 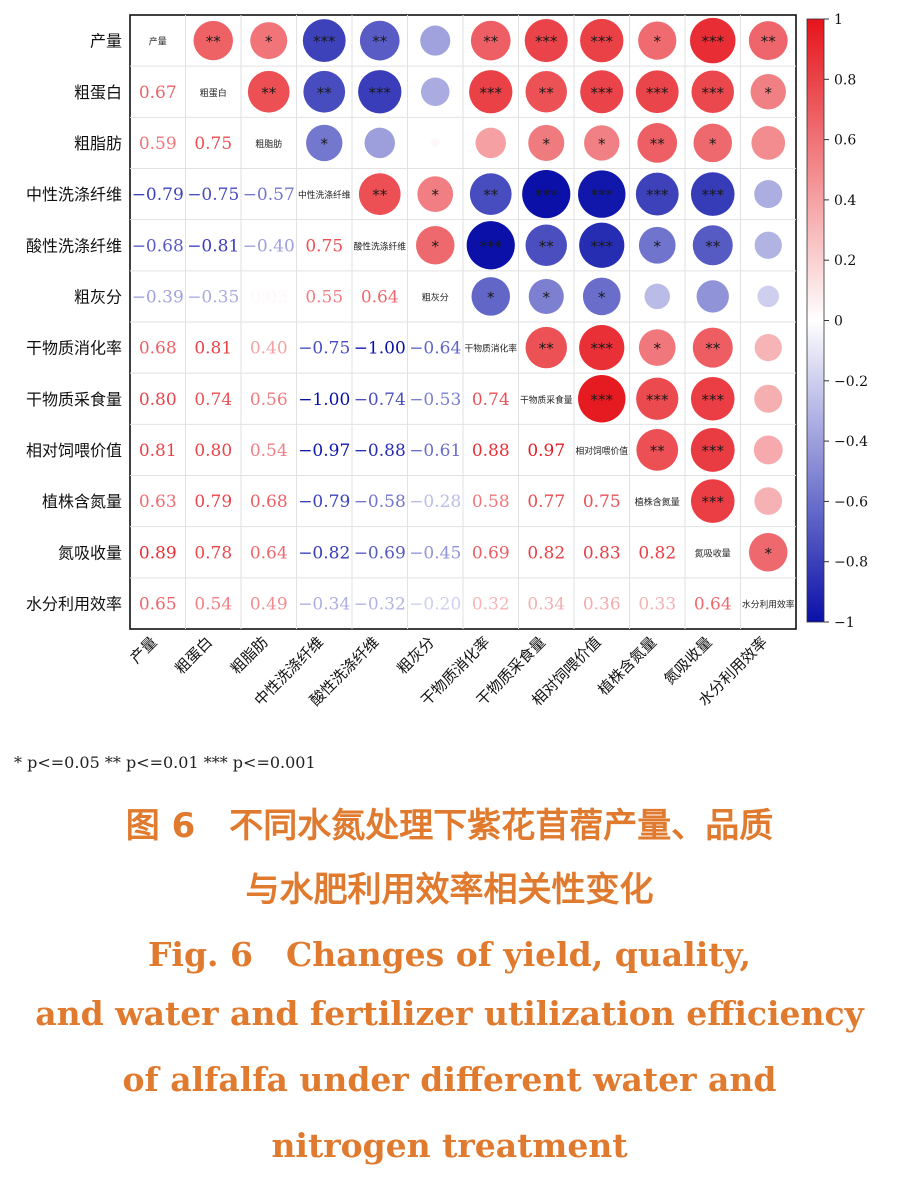 I want to click on diagonal-label: 粗蛋白, so click(x=213, y=93).